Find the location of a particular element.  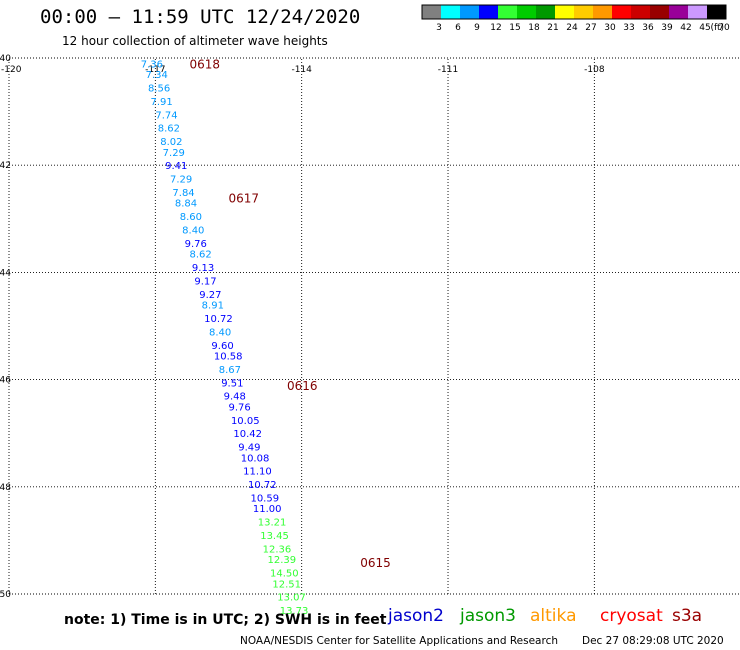

pass-time-label: 0615 is located at coordinates (375, 563).